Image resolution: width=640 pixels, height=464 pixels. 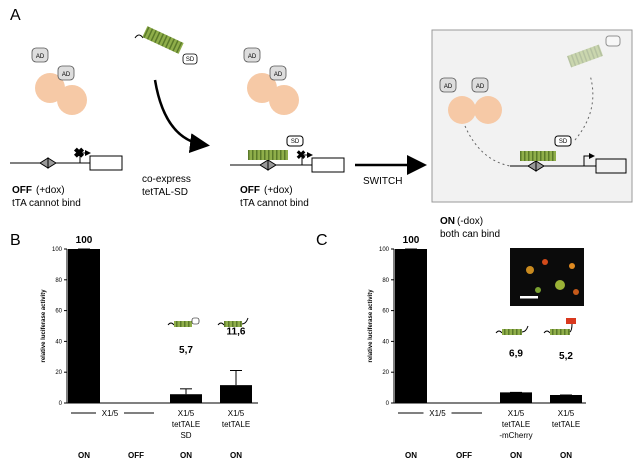 What do you see at coordinates (165, 192) in the screenshot?
I see `step-text: tetTAL-SD` at bounding box center [165, 192].